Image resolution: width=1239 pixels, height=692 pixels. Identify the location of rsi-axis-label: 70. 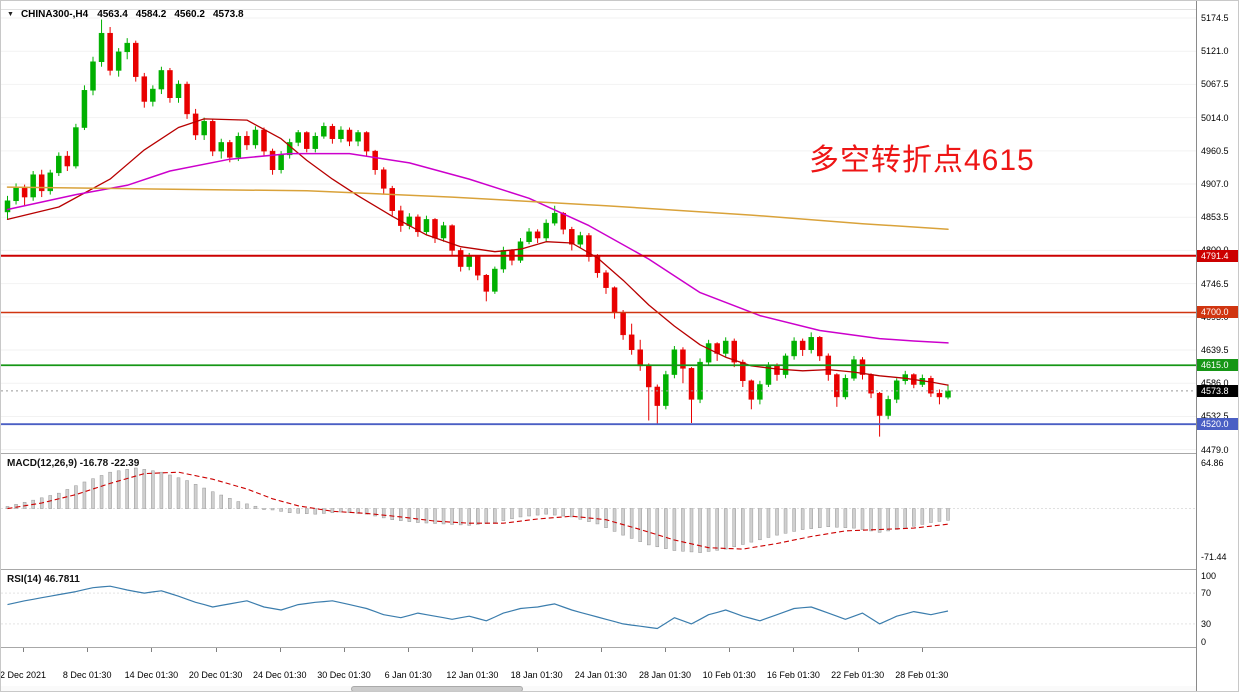
(1206, 593).